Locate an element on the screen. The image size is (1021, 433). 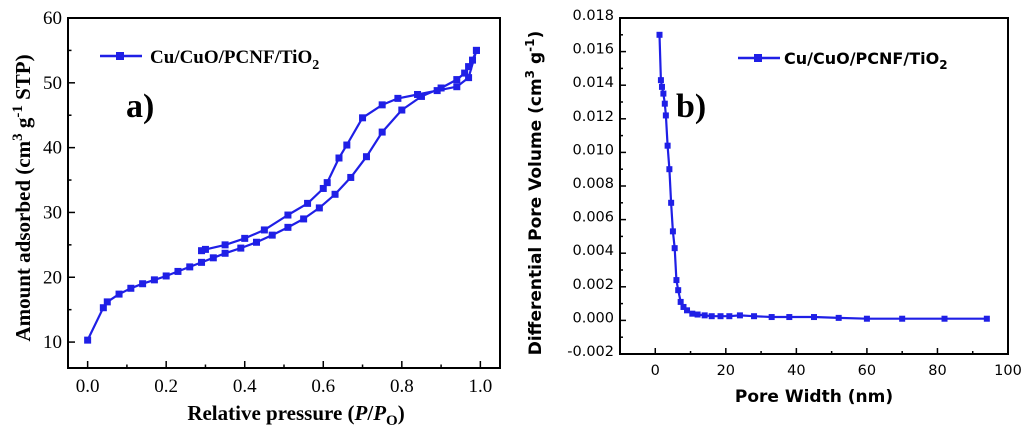
chart-b-y-tick-label: 0.016 is located at coordinates (593, 50).